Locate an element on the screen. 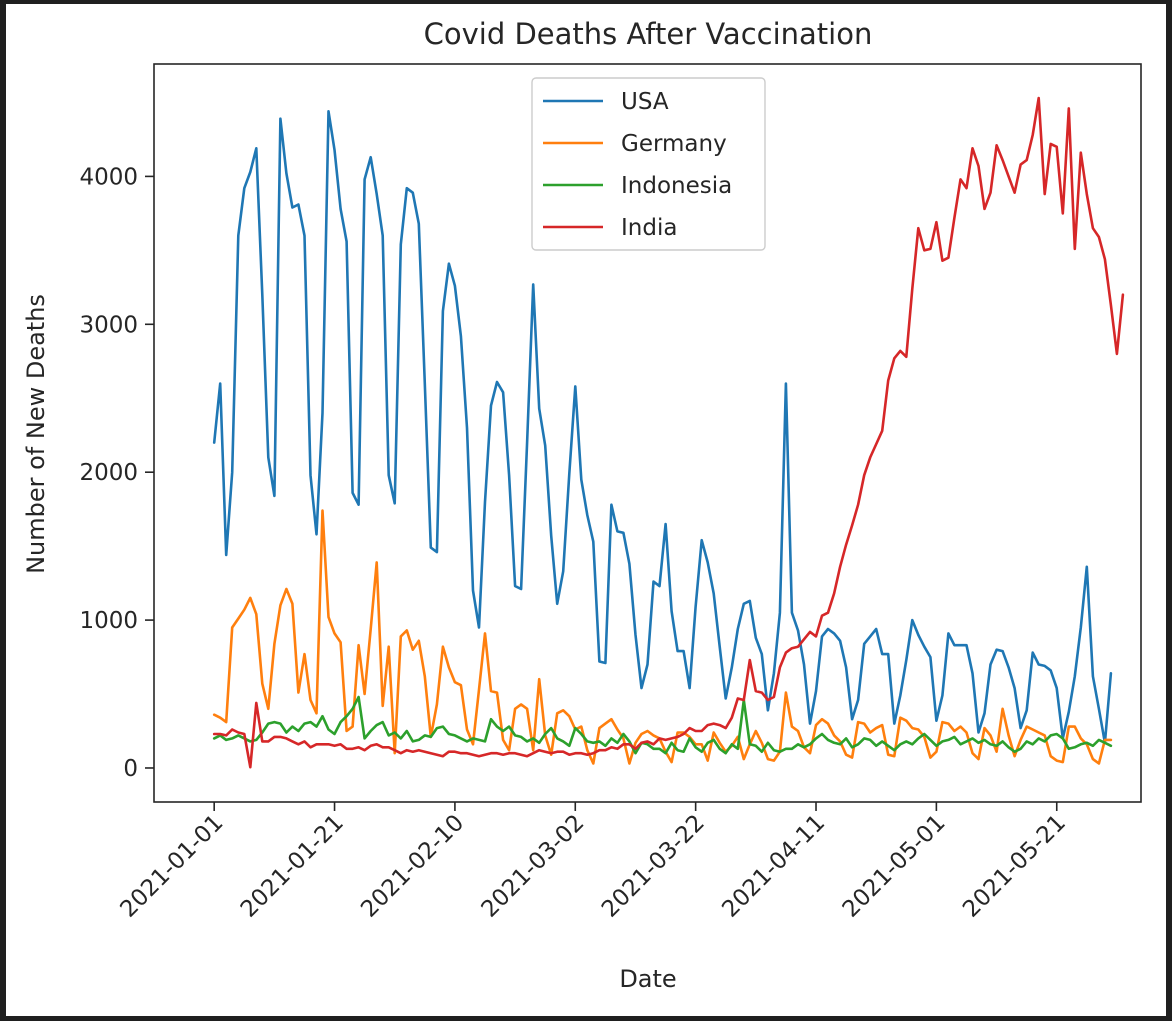 The image size is (1172, 1021). legend: USA Germany Indonesia India is located at coordinates (648, 164).